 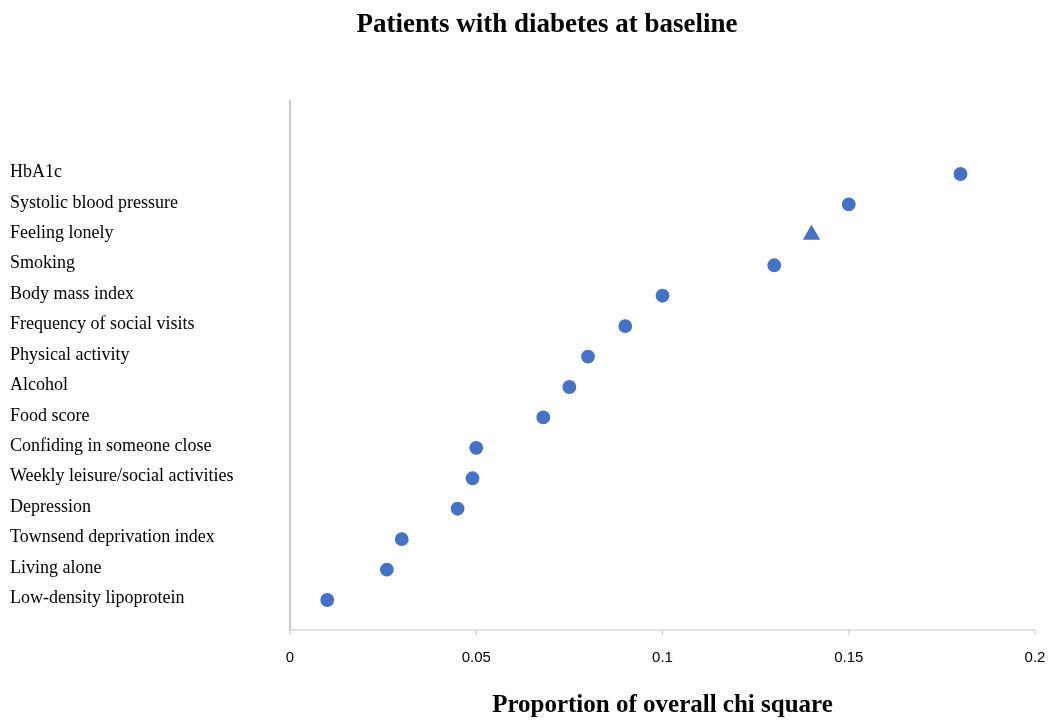 What do you see at coordinates (122, 475) in the screenshot?
I see `y-tick-label: Weekly leisure/social activities` at bounding box center [122, 475].